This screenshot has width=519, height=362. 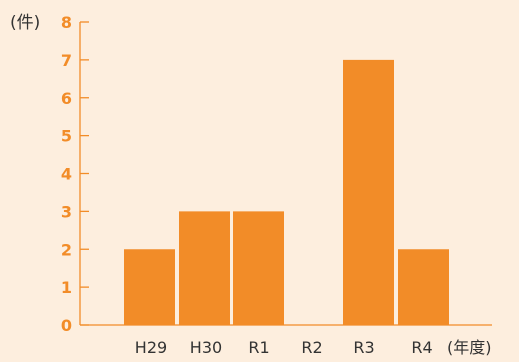 What do you see at coordinates (469, 347) in the screenshot?
I see `x-axis-label: (年度)` at bounding box center [469, 347].